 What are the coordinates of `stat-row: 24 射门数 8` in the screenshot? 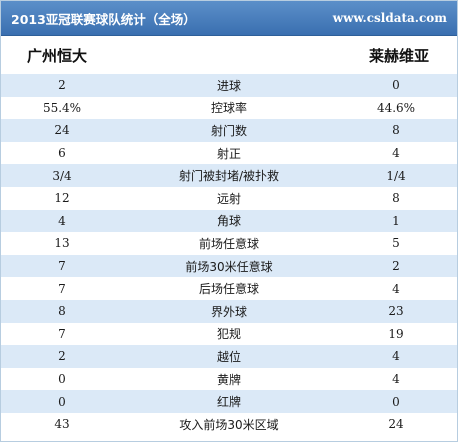 It's located at (229, 130).